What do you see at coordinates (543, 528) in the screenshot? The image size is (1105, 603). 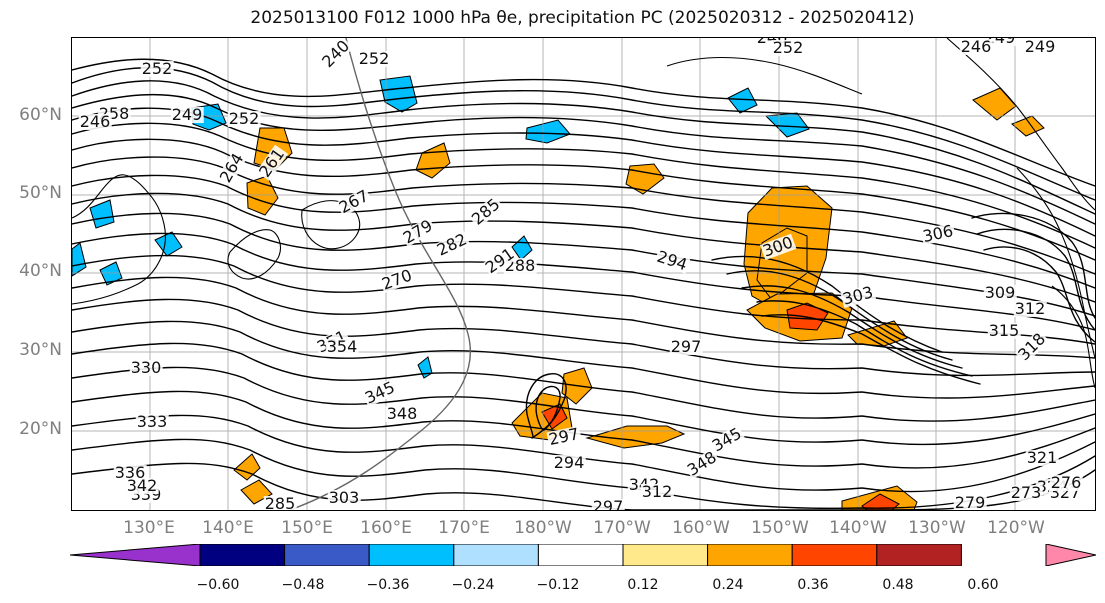 I see `lon-label-180w: 180°W` at bounding box center [543, 528].